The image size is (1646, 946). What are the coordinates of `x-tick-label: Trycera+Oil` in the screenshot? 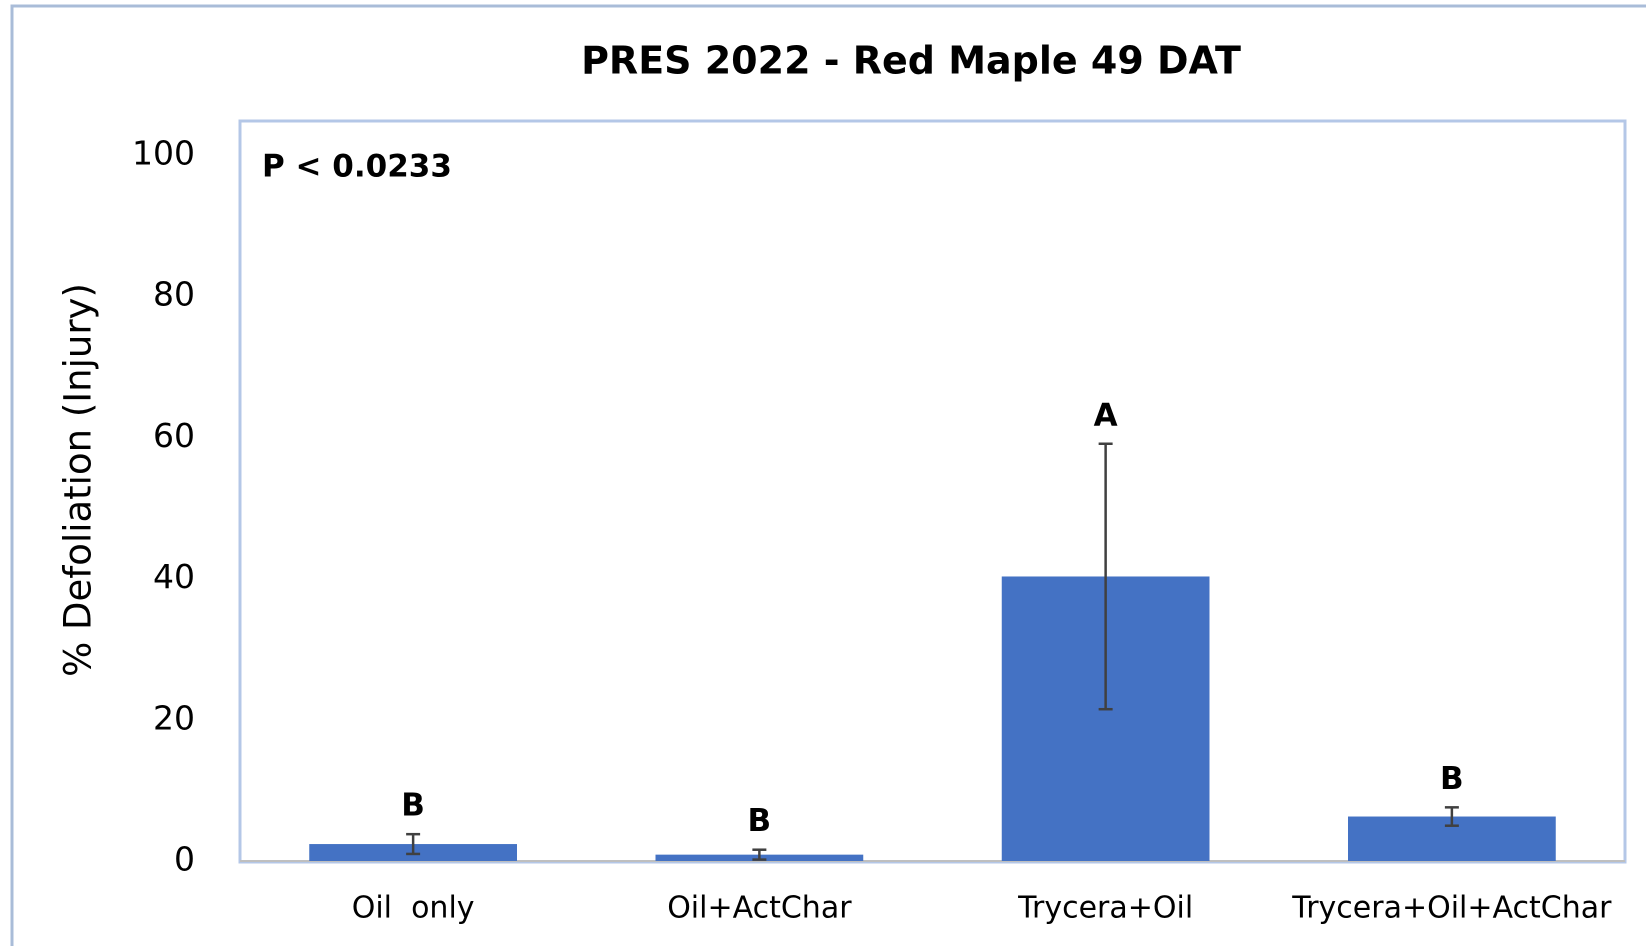 It's located at (1105, 908).